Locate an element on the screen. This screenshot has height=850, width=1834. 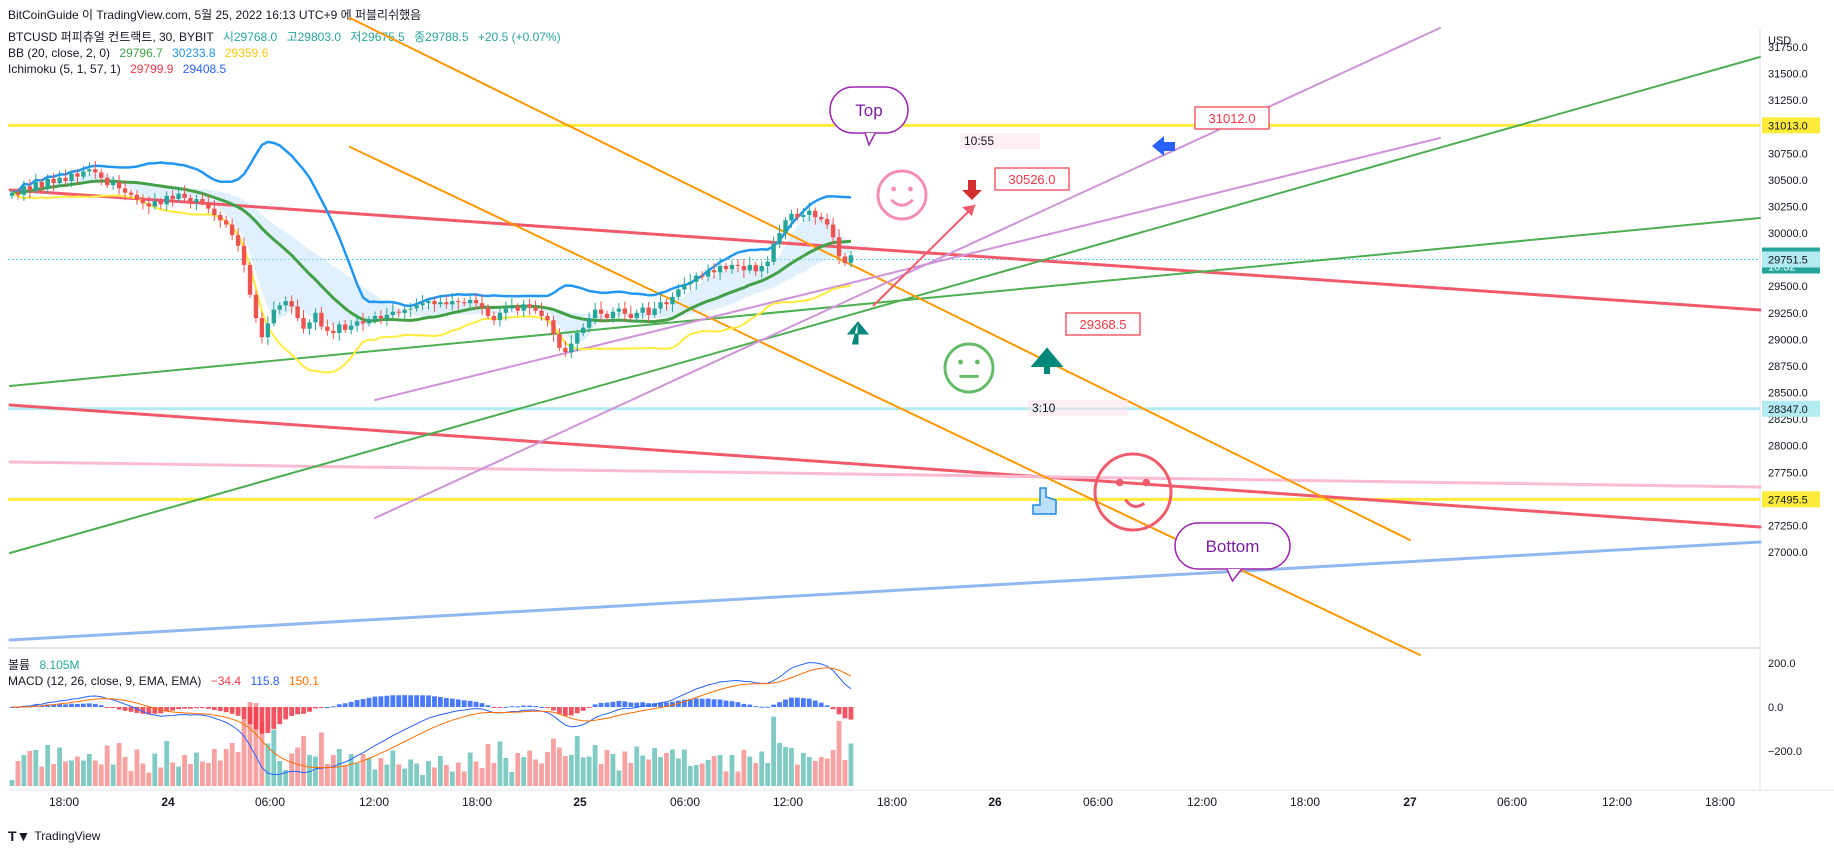
price-label: 28347.0 is located at coordinates (1788, 410).